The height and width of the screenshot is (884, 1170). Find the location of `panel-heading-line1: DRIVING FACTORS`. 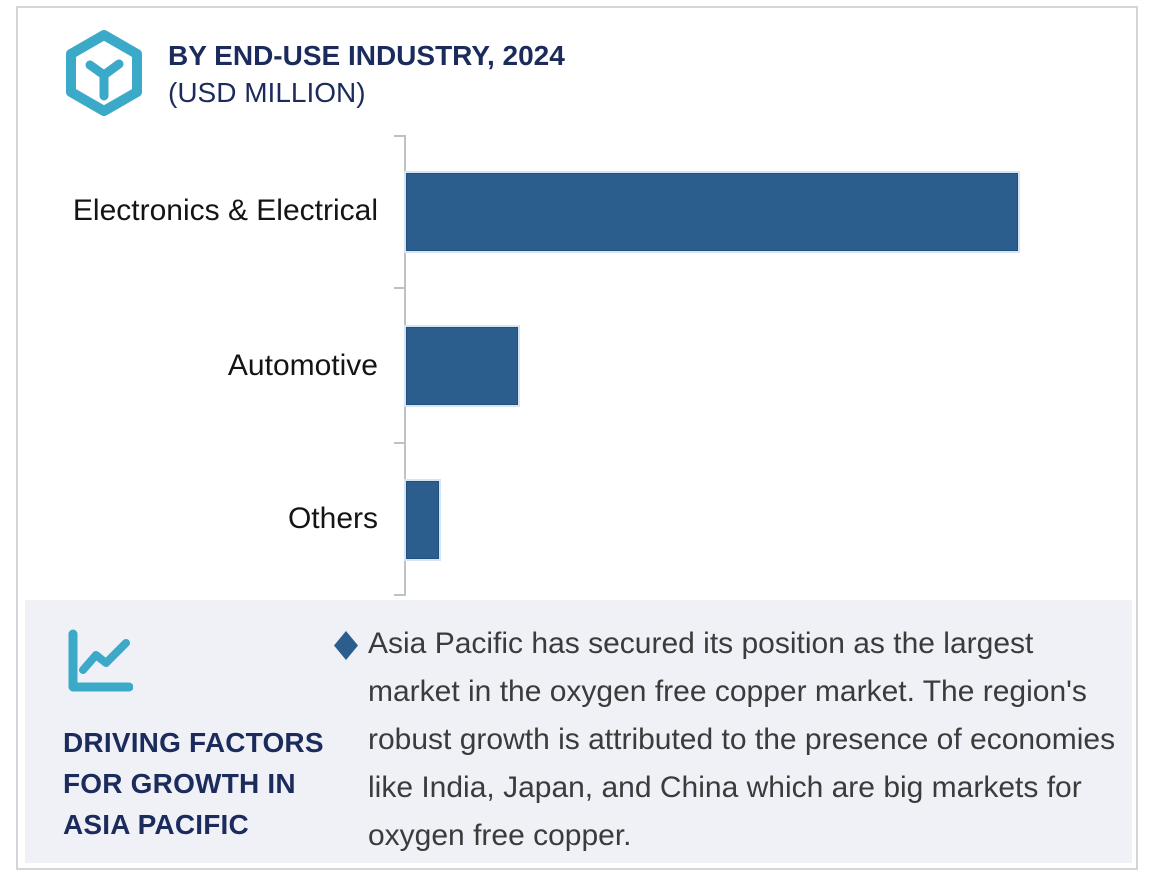

panel-heading-line1: DRIVING FACTORS is located at coordinates (193, 742).